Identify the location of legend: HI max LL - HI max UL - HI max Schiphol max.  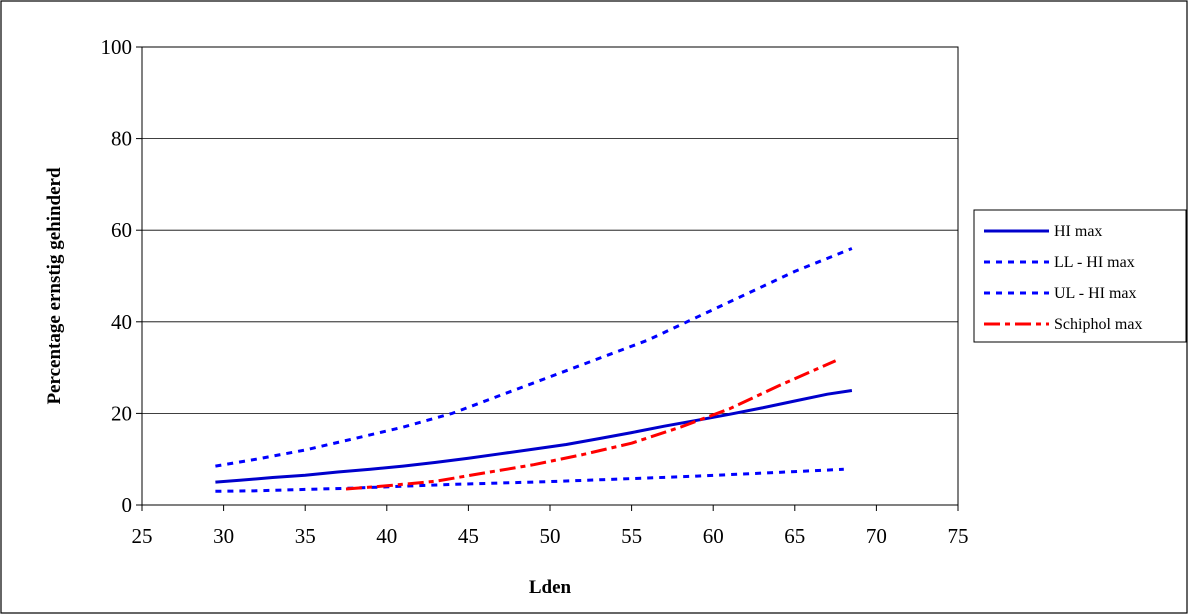
(1080, 276).